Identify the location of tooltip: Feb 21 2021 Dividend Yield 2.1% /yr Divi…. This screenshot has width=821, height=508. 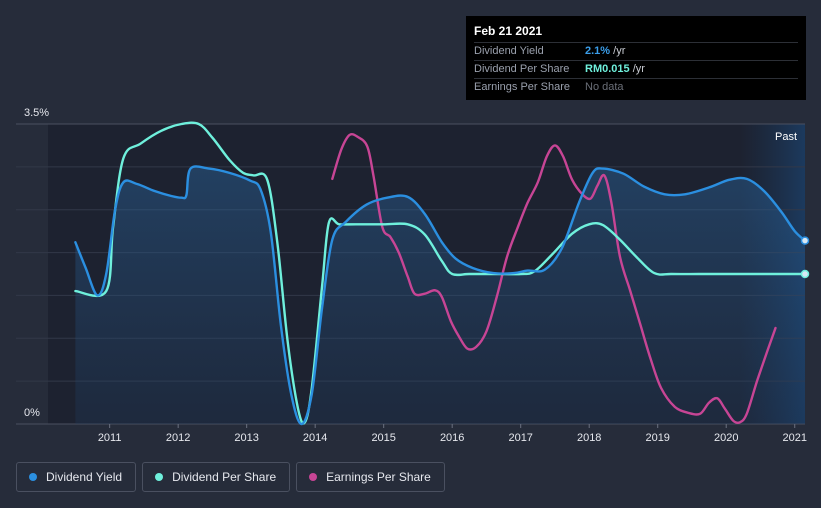
(636, 58).